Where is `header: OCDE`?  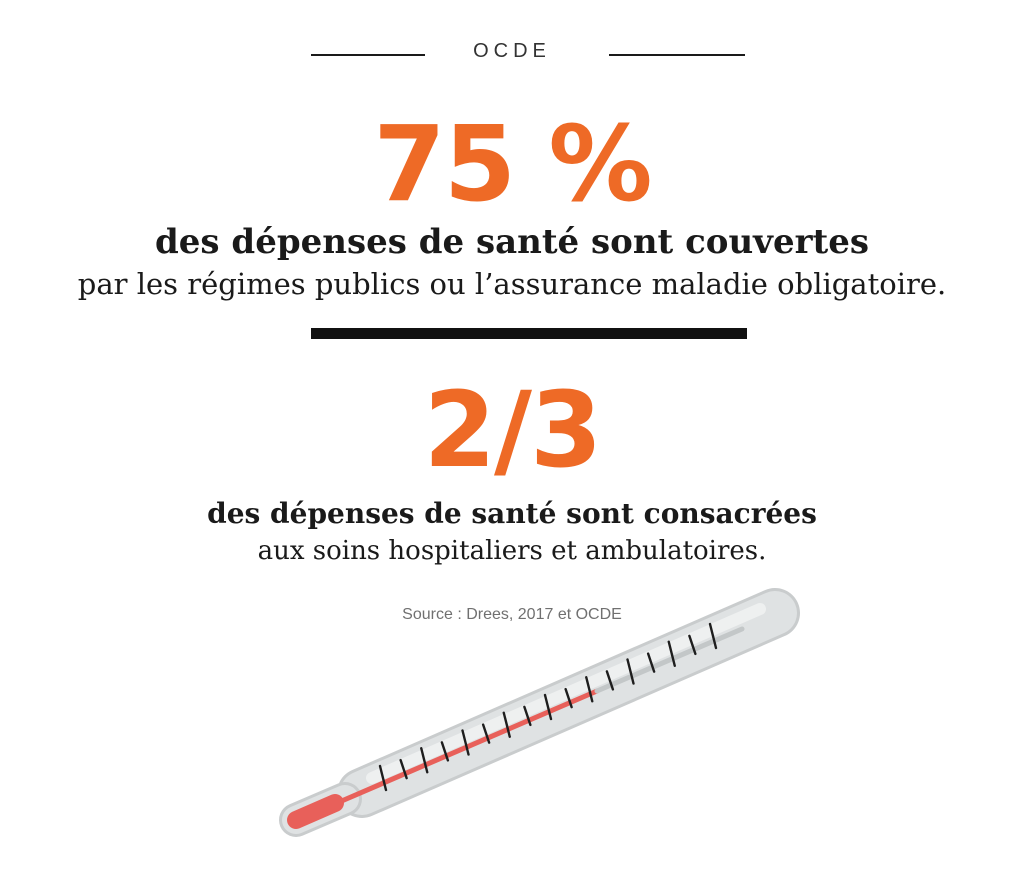 header: OCDE is located at coordinates (512, 54).